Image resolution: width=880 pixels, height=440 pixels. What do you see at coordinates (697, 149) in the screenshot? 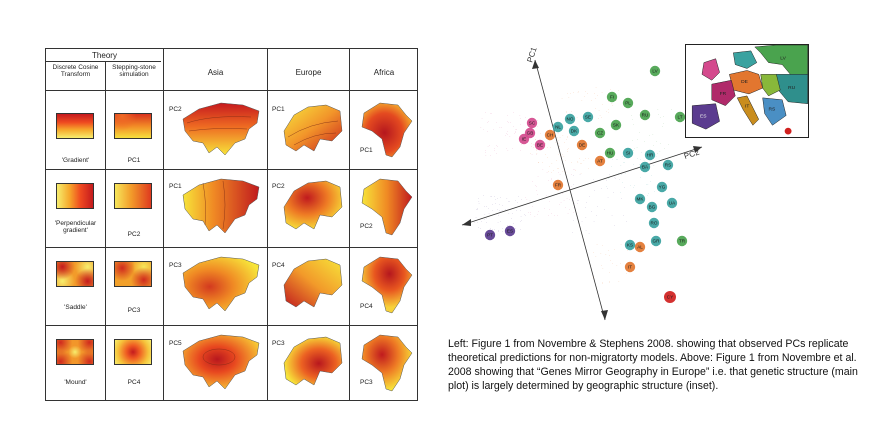
I see `pc2-arrow` at bounding box center [697, 149].